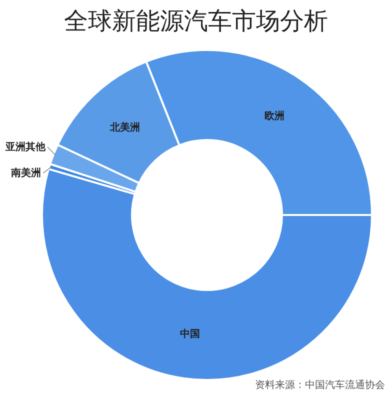 The height and width of the screenshot is (400, 392). Describe the element at coordinates (25, 146) in the screenshot. I see `slice-label: 亚洲其他` at that location.